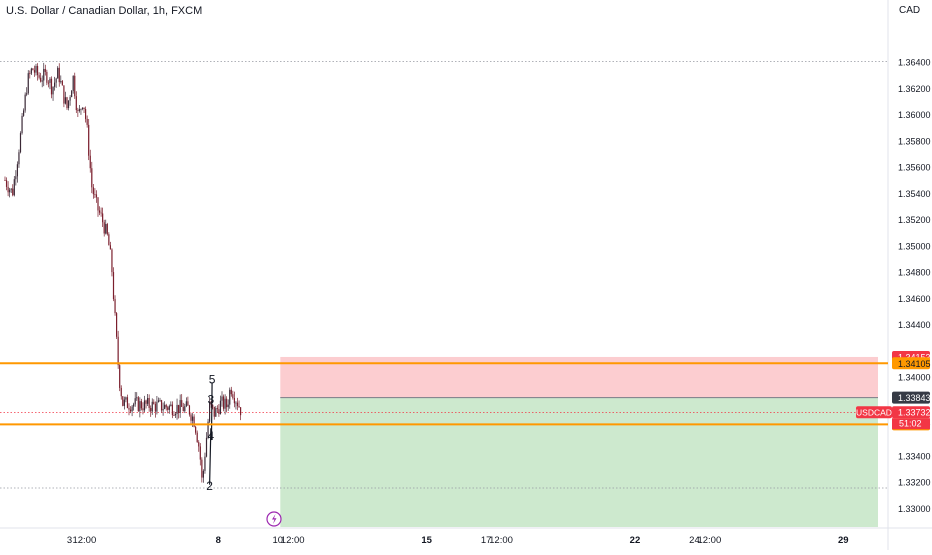 The image size is (932, 555). I want to click on y-tick-label: 1.34600, so click(914, 299).